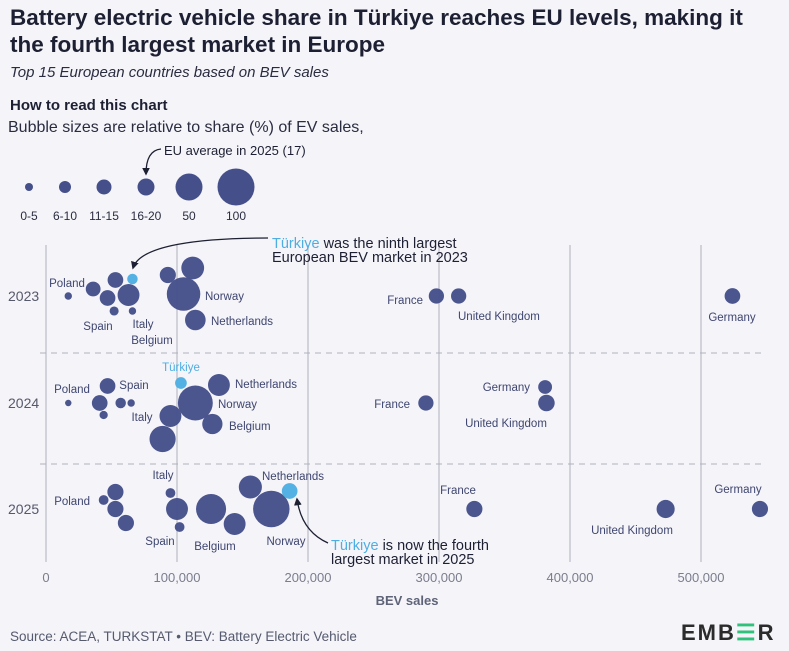  I want to click on annotation-text: is now the fourth, so click(434, 546).